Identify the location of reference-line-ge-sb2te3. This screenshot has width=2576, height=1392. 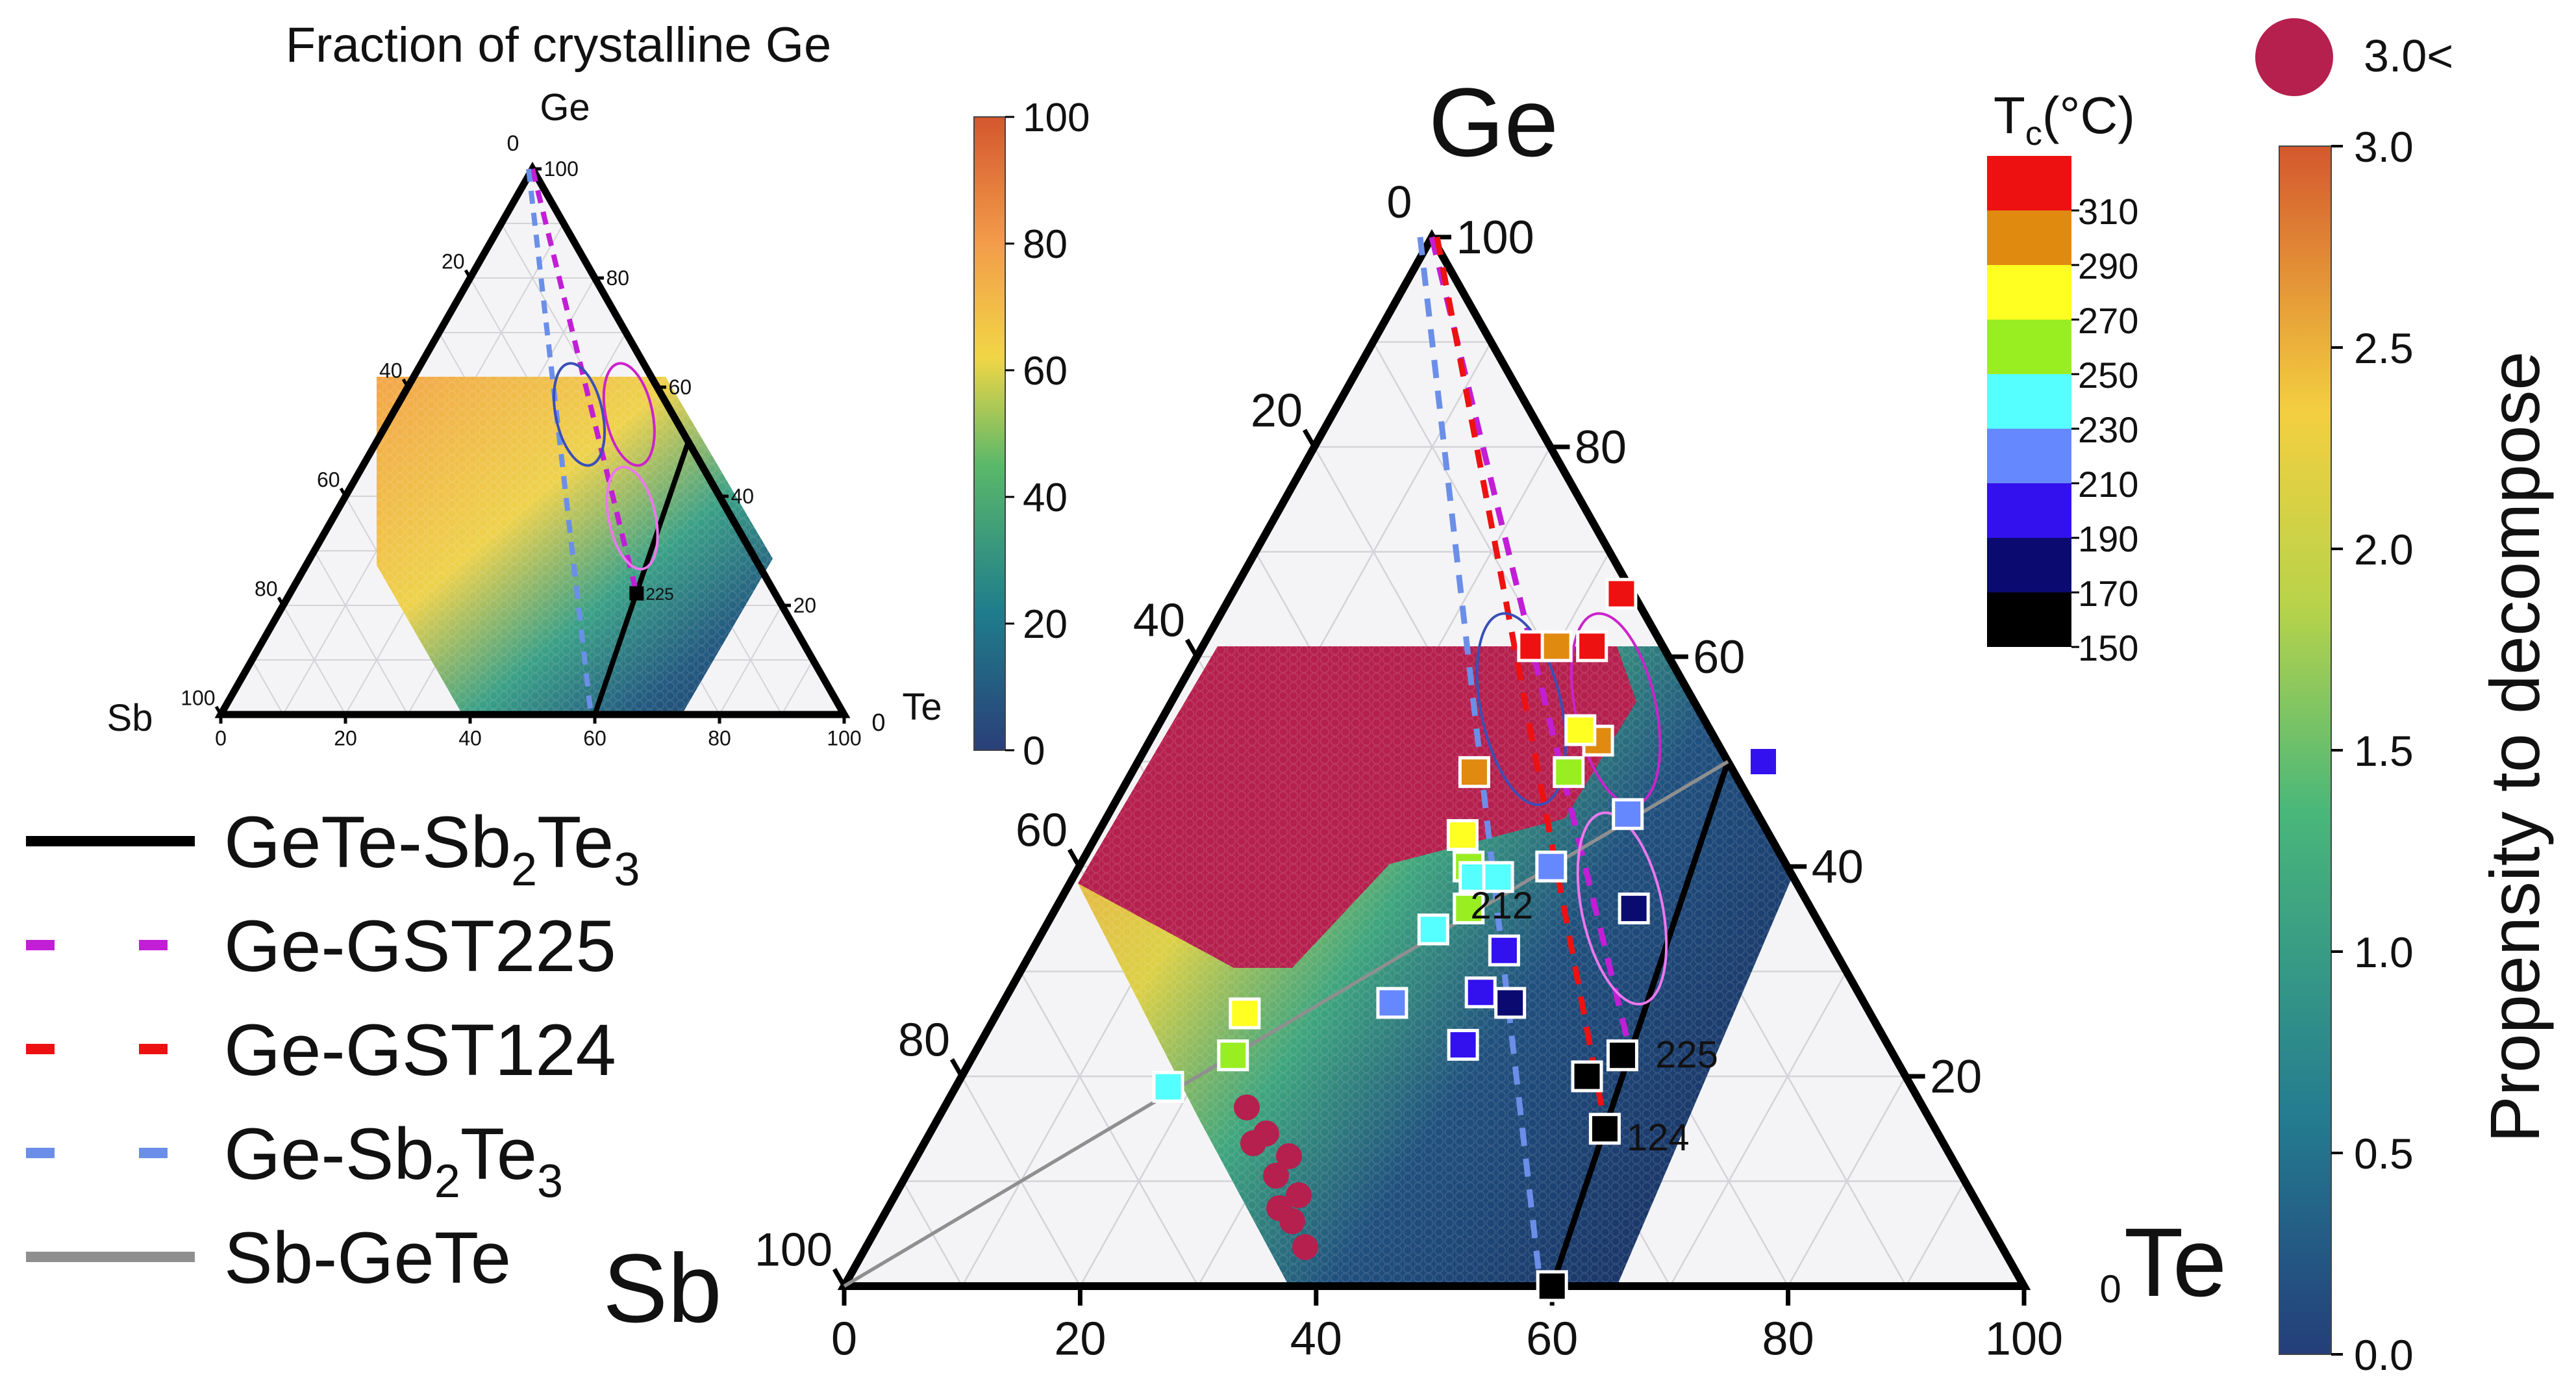
(560, 442).